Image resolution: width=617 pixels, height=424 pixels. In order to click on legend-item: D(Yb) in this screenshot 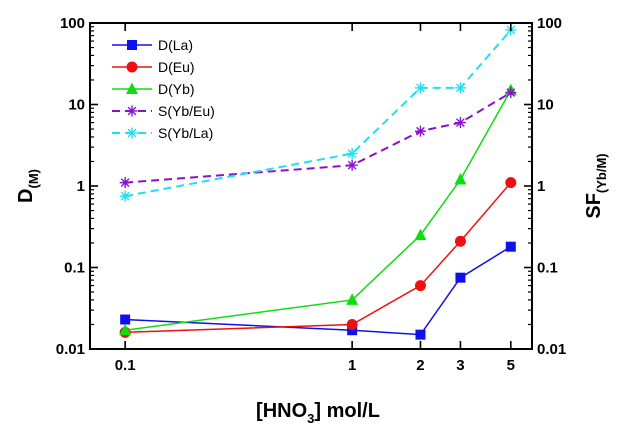, I will do `click(153, 89)`.